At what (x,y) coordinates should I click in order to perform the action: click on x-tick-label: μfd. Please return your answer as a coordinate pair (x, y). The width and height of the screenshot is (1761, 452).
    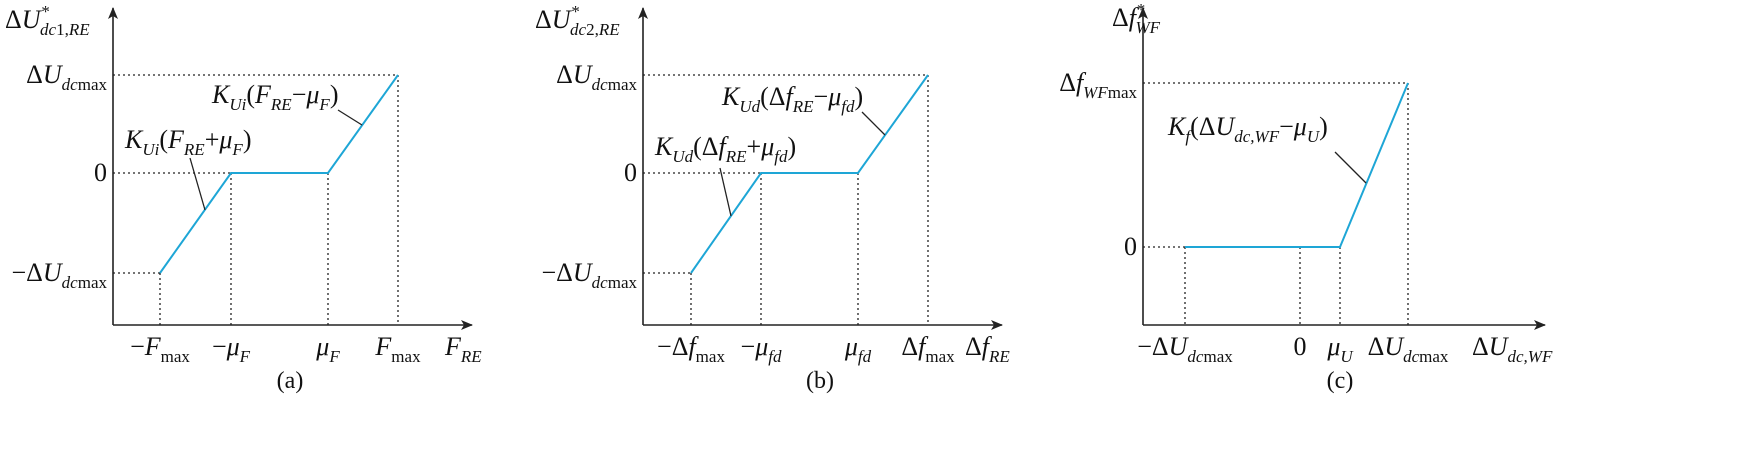
    Looking at the image, I should click on (858, 349).